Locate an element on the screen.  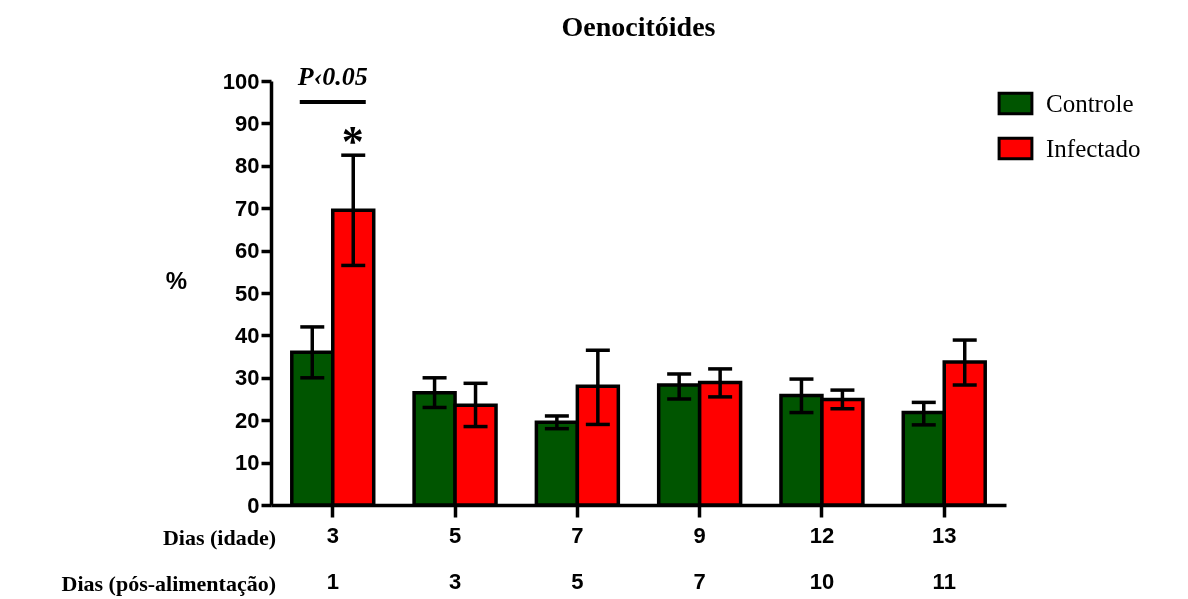
y-tick-label: 50 is located at coordinates (247, 293).